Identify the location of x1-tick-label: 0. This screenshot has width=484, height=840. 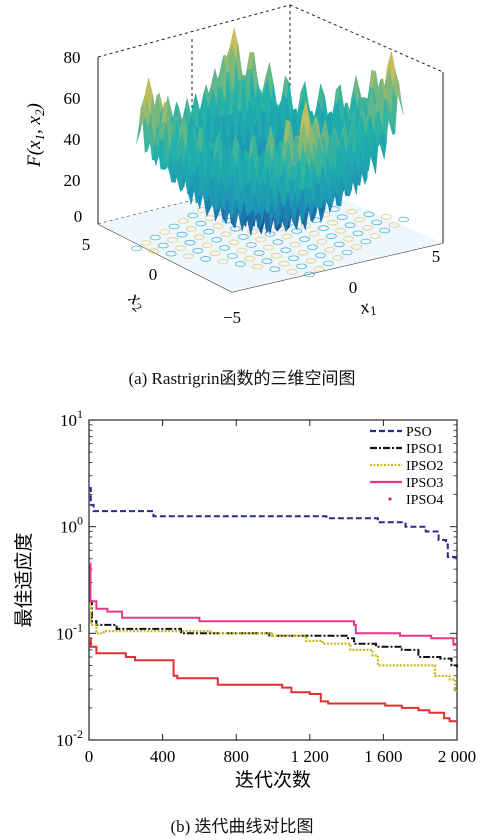
(353, 287).